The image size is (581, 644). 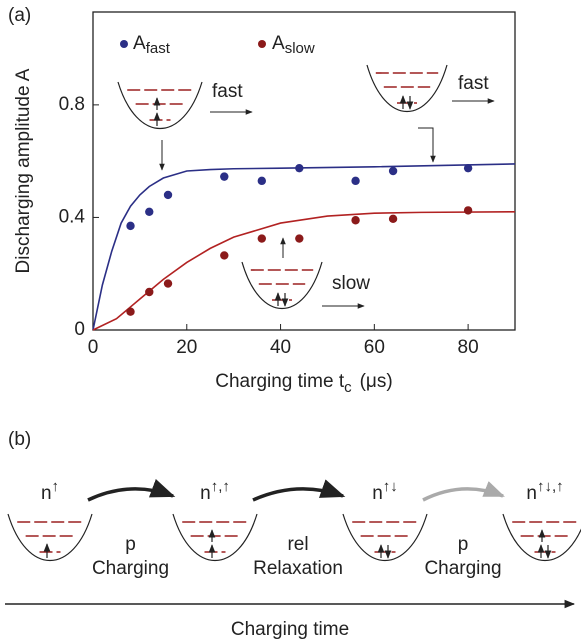 I want to click on state-sup: ↑,↑, so click(x=220, y=486).